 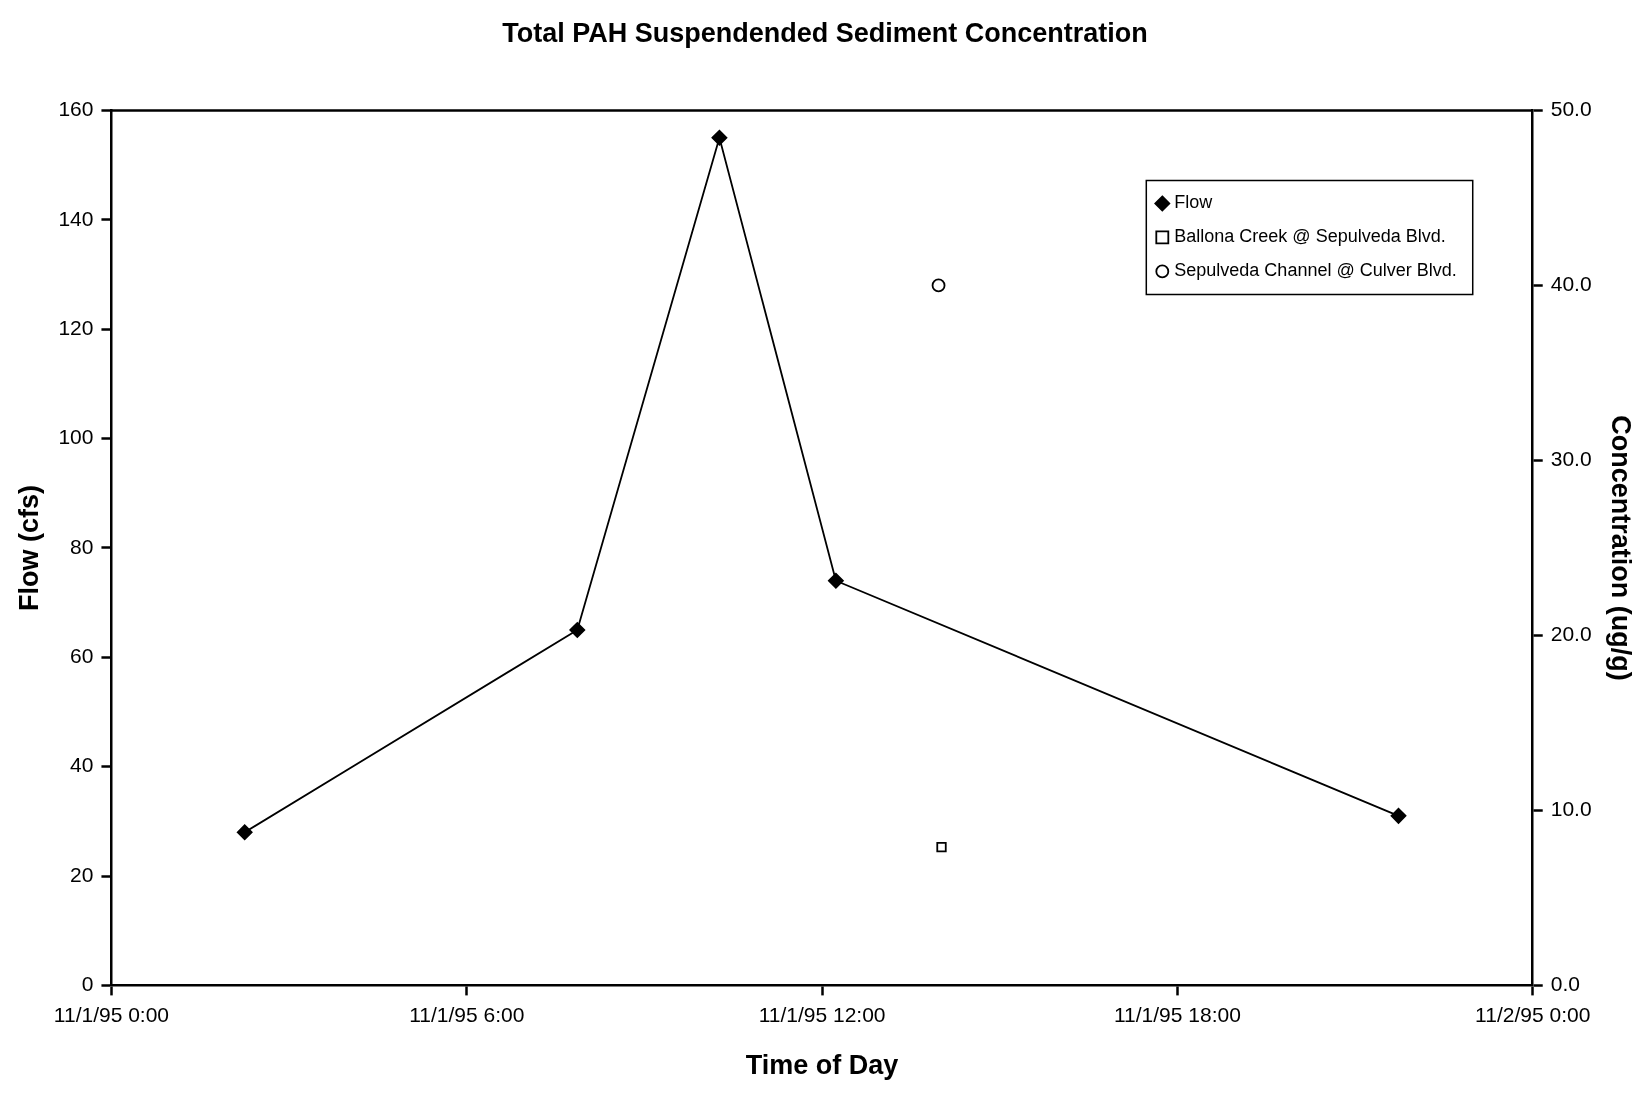 I want to click on y2-tick-label: 40.0, so click(x=1571, y=284).